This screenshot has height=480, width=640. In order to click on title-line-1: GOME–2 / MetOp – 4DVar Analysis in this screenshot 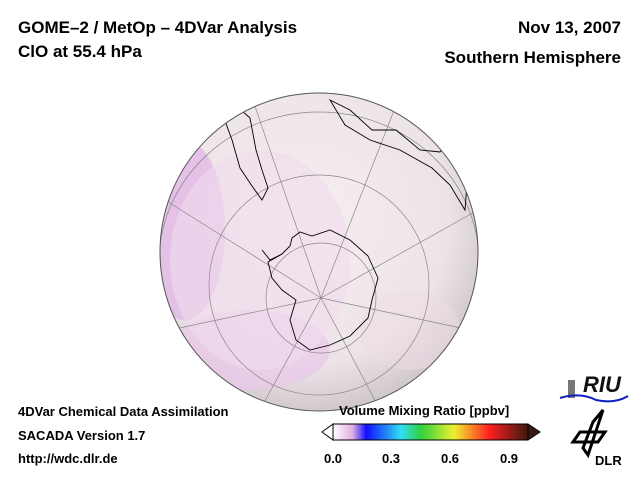, I will do `click(158, 27)`.